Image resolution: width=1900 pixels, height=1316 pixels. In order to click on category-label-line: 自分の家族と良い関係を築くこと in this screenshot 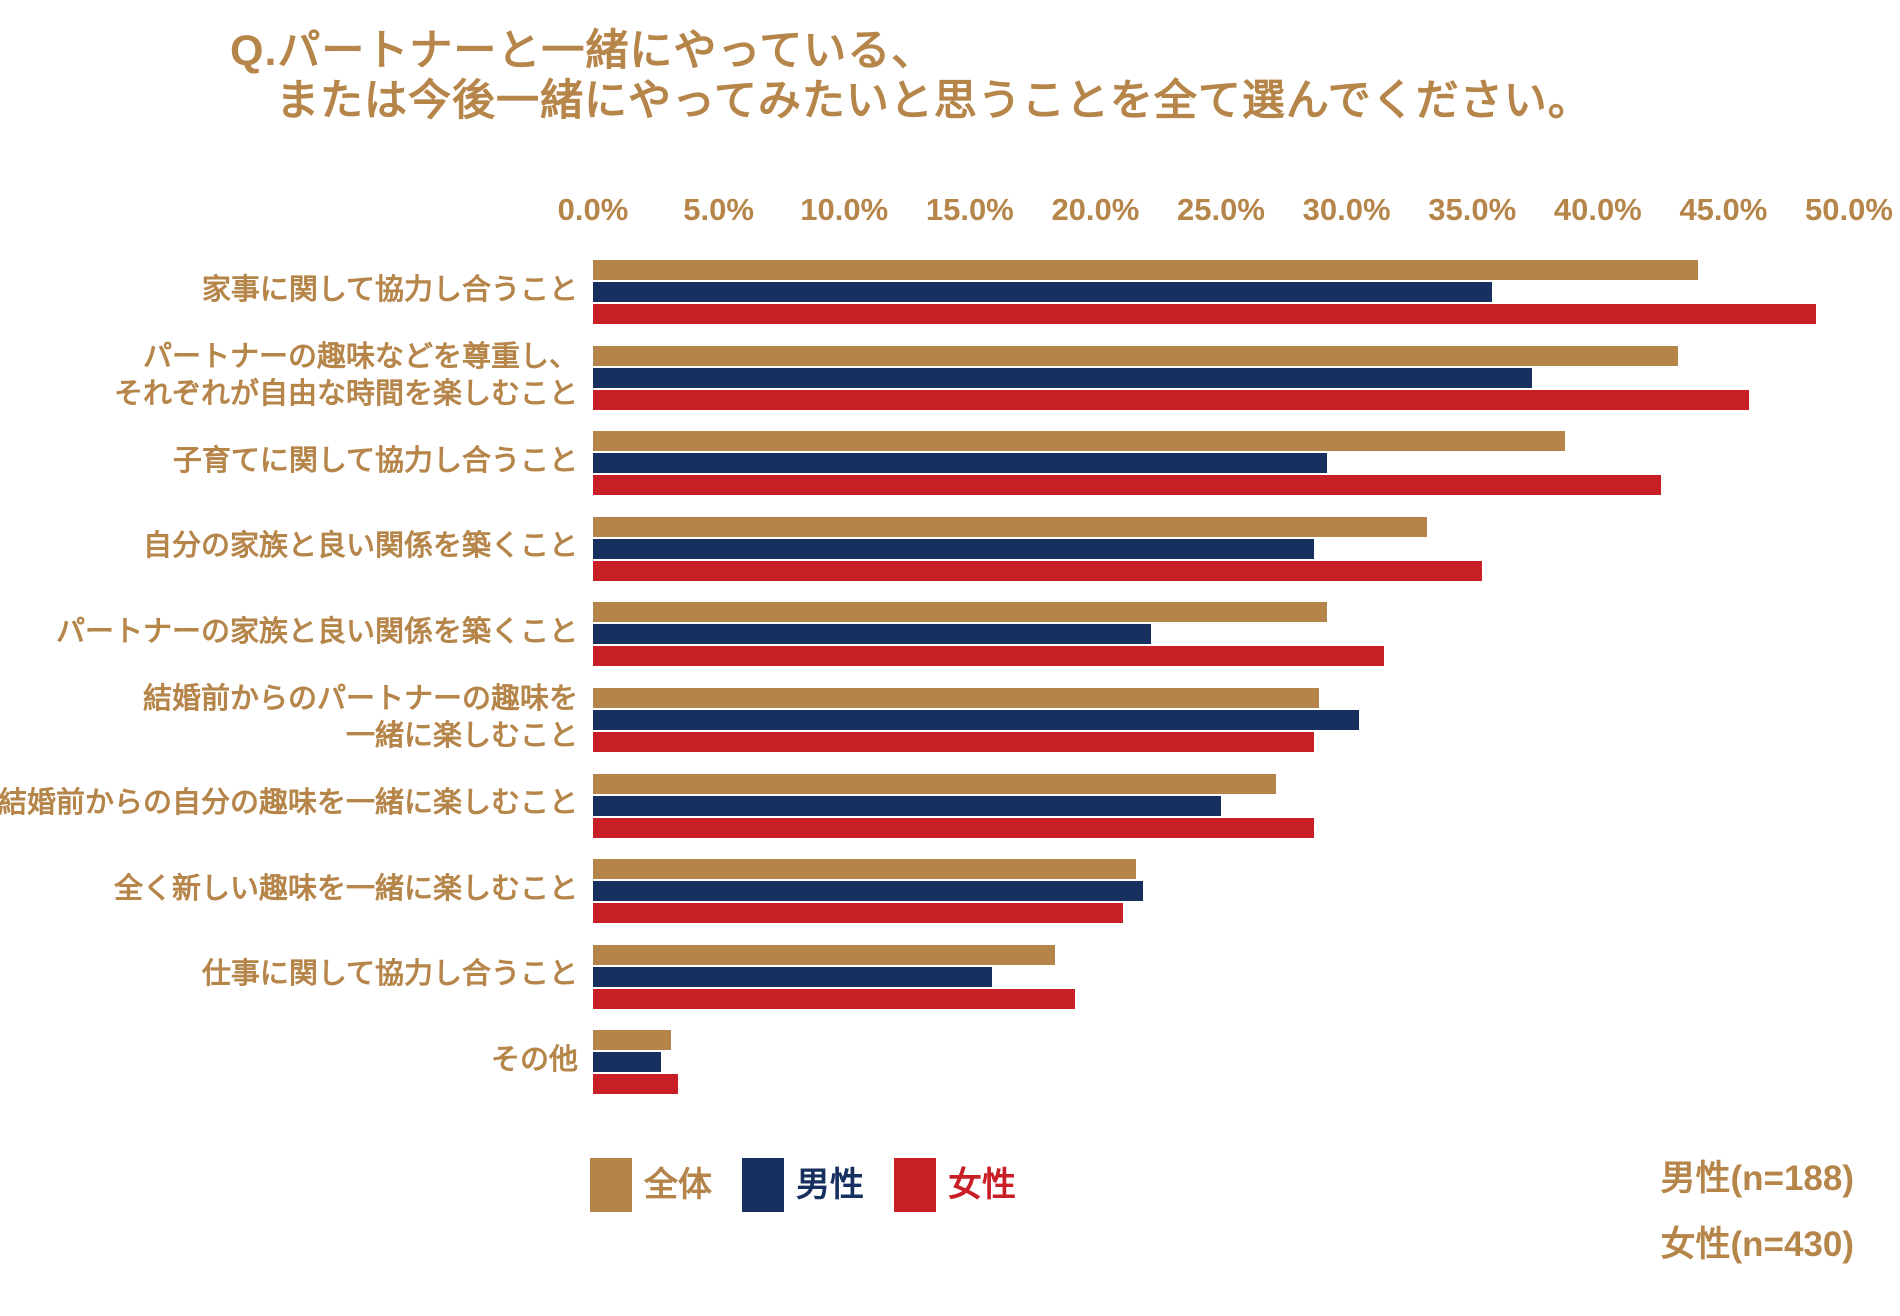, I will do `click(360, 546)`.